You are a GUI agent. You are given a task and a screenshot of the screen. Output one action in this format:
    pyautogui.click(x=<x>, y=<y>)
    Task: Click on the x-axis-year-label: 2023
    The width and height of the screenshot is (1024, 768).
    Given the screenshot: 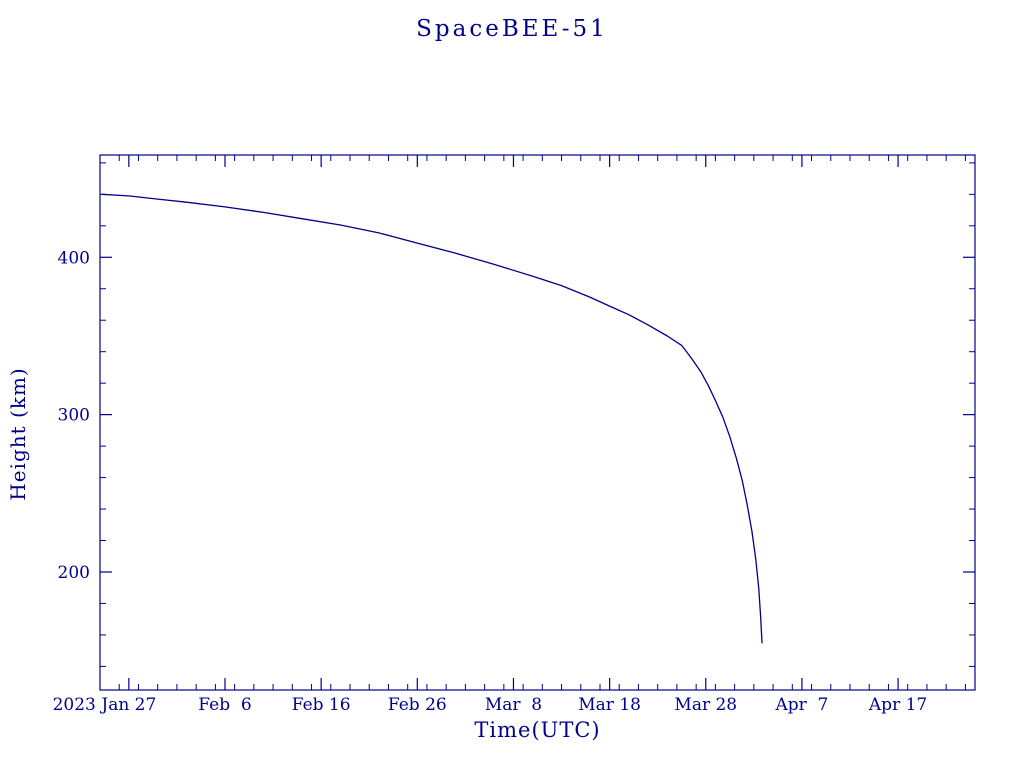 What is the action you would take?
    pyautogui.click(x=74, y=705)
    